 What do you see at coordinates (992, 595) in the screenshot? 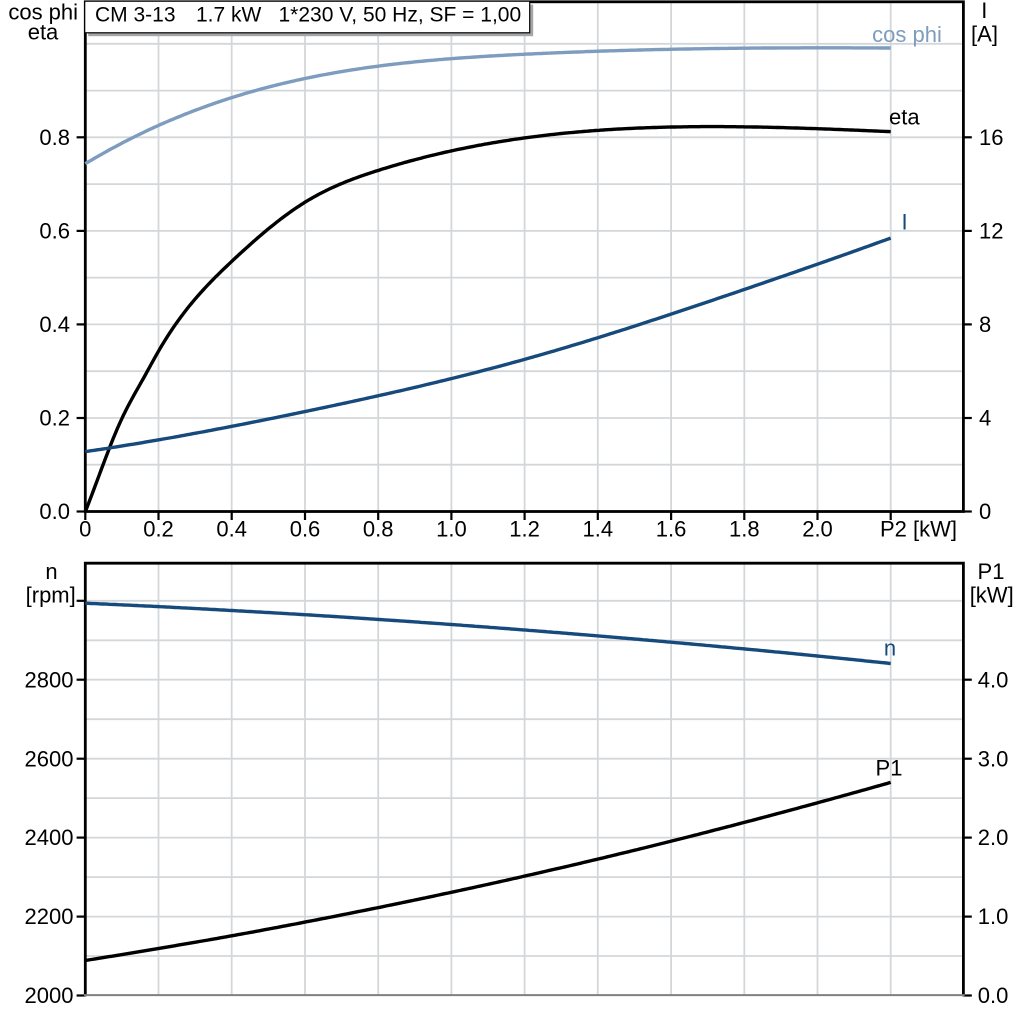
I see `svg-text: [kW]` at bounding box center [992, 595].